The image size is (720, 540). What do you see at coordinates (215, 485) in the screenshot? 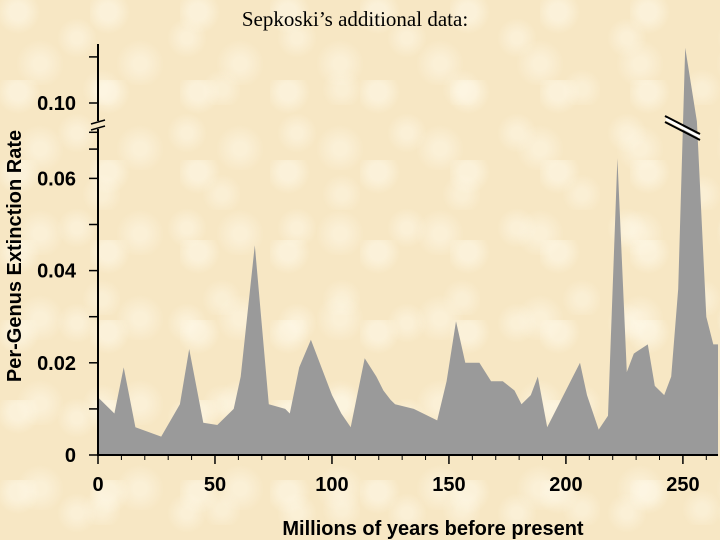
I see `x-tick-label: 50` at bounding box center [215, 485].